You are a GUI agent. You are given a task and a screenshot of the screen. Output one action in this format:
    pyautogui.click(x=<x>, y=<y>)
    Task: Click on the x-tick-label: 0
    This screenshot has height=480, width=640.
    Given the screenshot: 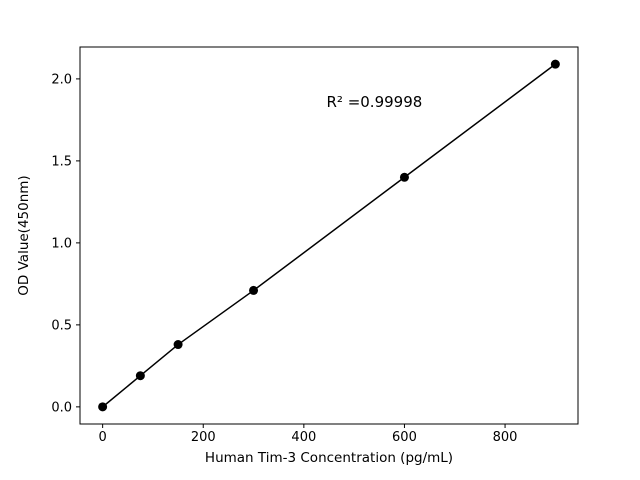 What is the action you would take?
    pyautogui.click(x=102, y=437)
    